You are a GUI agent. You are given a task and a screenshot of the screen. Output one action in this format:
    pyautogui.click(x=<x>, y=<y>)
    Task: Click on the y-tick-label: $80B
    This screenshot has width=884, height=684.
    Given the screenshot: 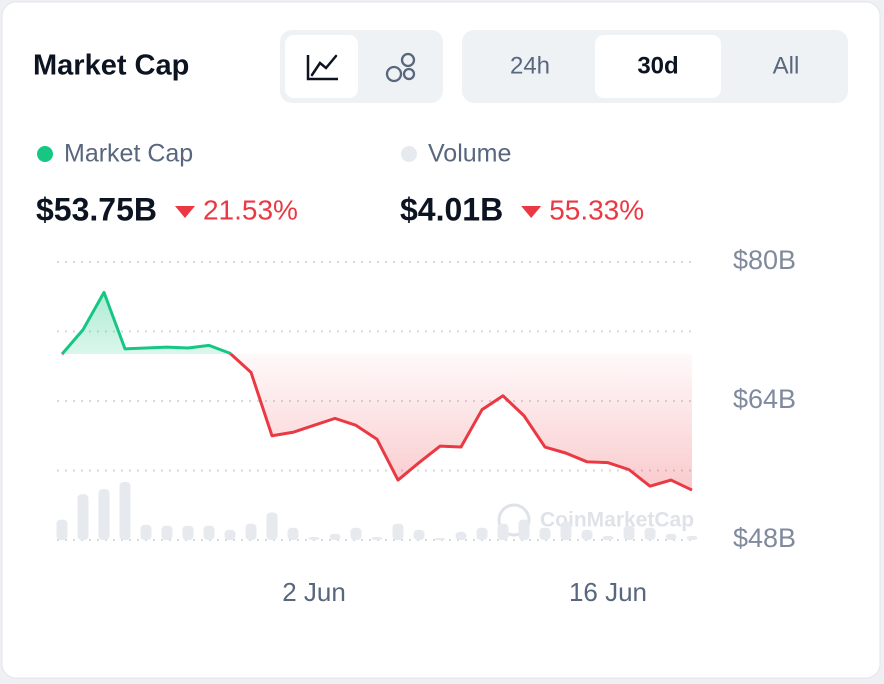 What is the action you would take?
    pyautogui.click(x=764, y=260)
    